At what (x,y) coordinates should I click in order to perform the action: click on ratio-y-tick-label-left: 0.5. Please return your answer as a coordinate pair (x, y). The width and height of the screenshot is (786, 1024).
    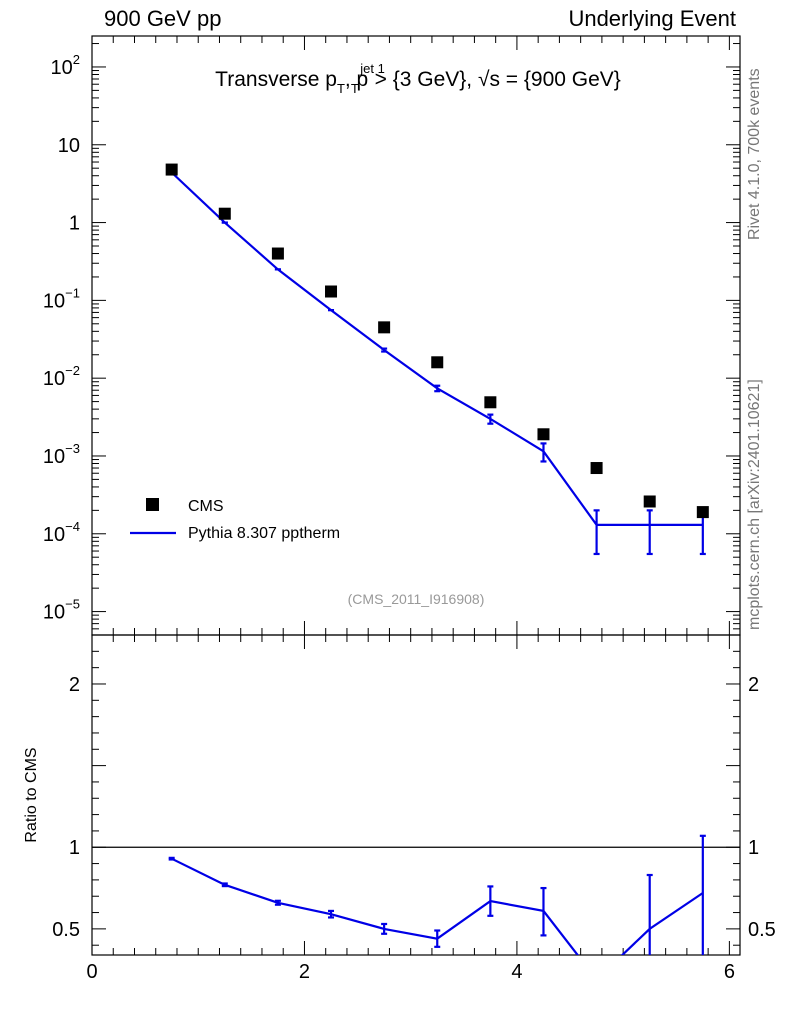
    Looking at the image, I should click on (66, 930).